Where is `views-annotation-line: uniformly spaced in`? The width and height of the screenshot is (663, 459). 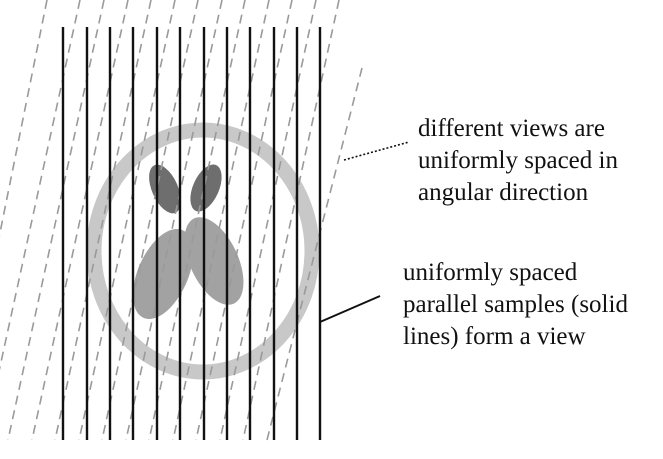
views-annotation-line: uniformly spaced in is located at coordinates (518, 160).